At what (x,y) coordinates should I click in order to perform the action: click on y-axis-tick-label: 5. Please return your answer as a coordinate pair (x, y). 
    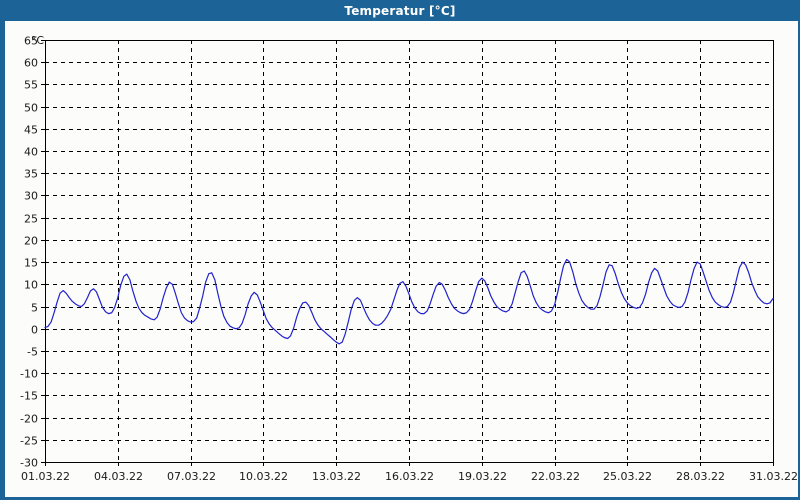
    Looking at the image, I should click on (34, 308).